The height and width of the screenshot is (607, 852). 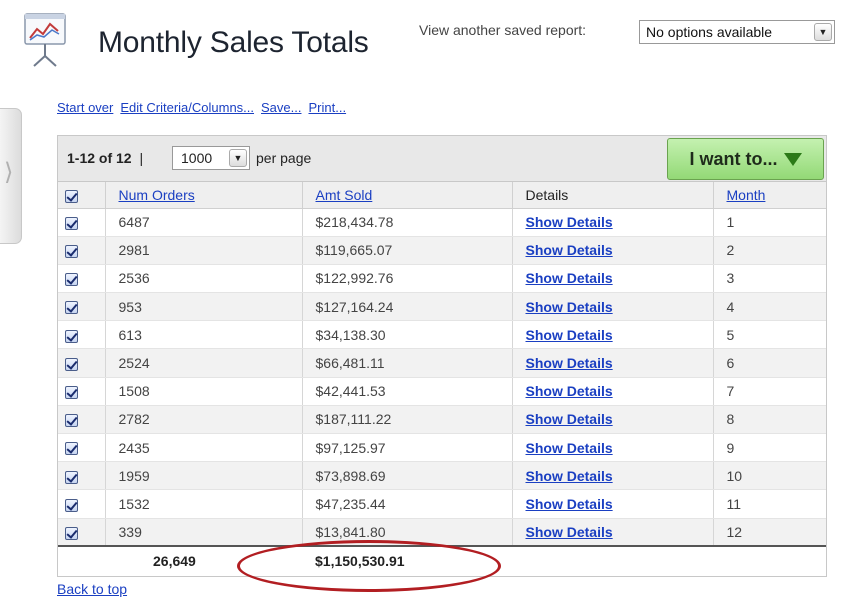 I want to click on start-over-link: Start over, so click(x=85, y=107).